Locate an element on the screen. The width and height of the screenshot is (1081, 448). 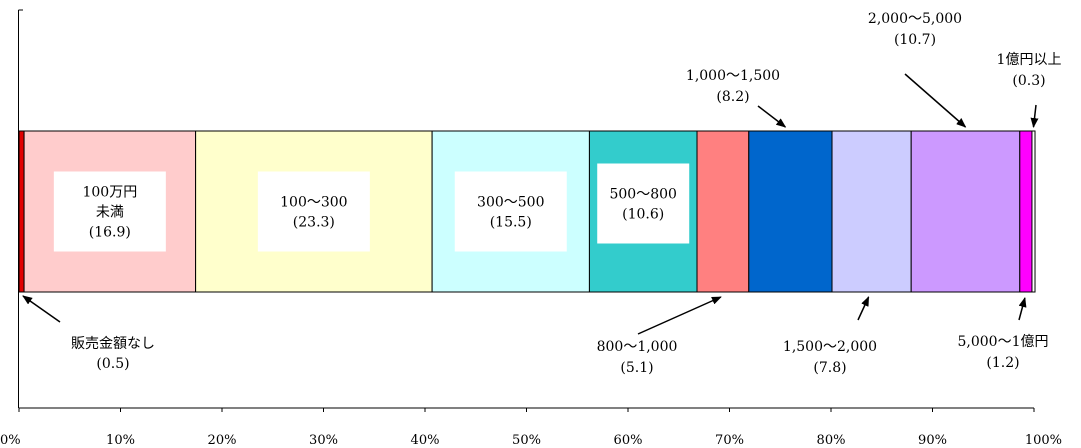
data-label-ge1oku: (0.3) is located at coordinates (1028, 81).